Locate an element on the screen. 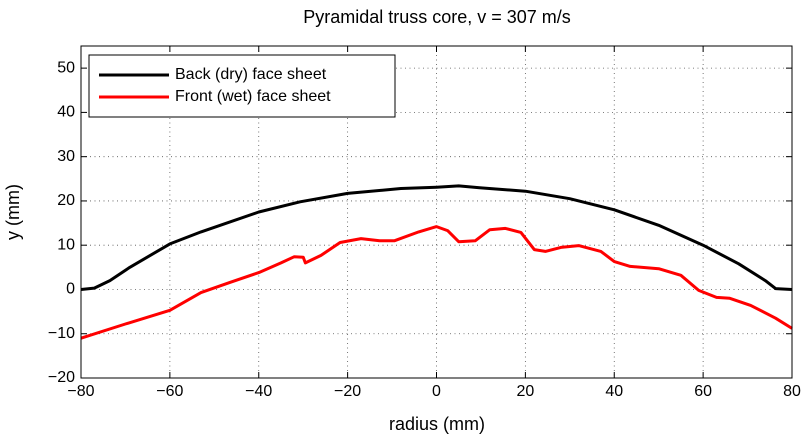  y-tick-label: 30 is located at coordinates (66, 156).